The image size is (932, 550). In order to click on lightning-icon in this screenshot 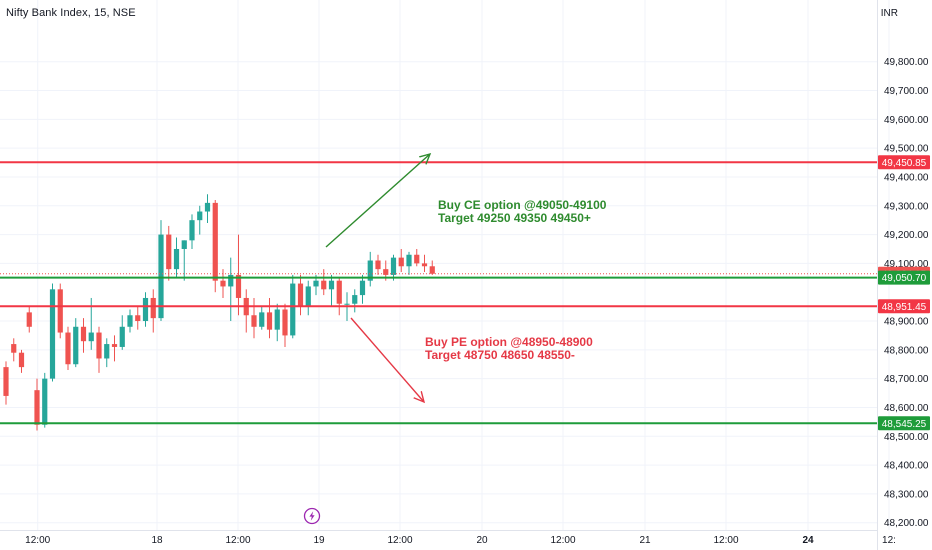, I will do `click(312, 516)`.